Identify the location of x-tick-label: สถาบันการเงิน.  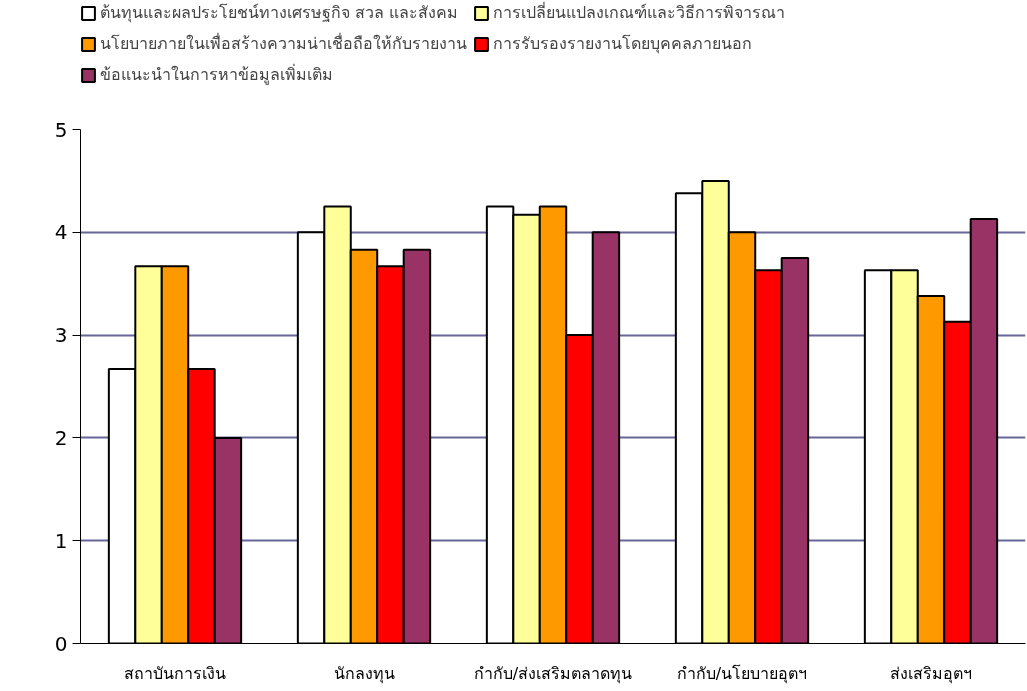
(175, 673).